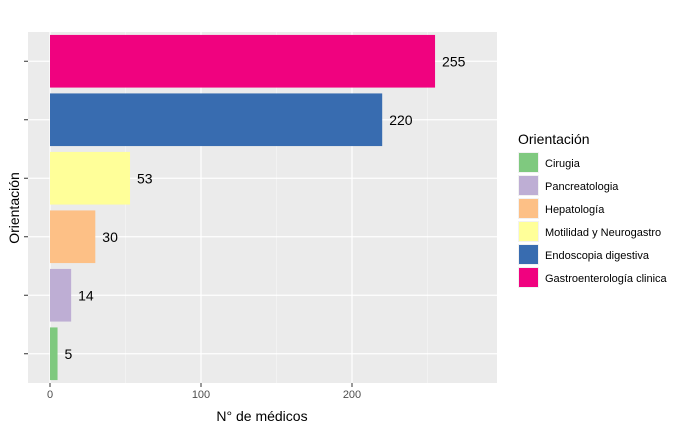 The image size is (700, 432). Describe the element at coordinates (145, 178) in the screenshot. I see `data-label-3: 53` at that location.